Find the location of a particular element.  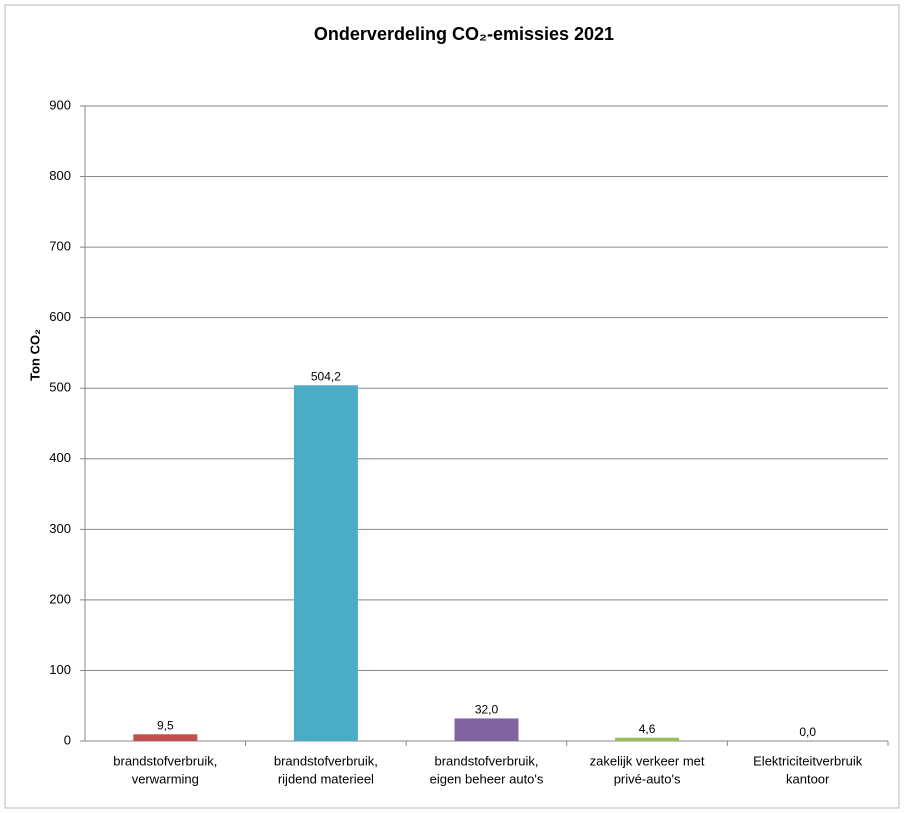

x-tick-label: zakelijk verkeer met is located at coordinates (647, 760).